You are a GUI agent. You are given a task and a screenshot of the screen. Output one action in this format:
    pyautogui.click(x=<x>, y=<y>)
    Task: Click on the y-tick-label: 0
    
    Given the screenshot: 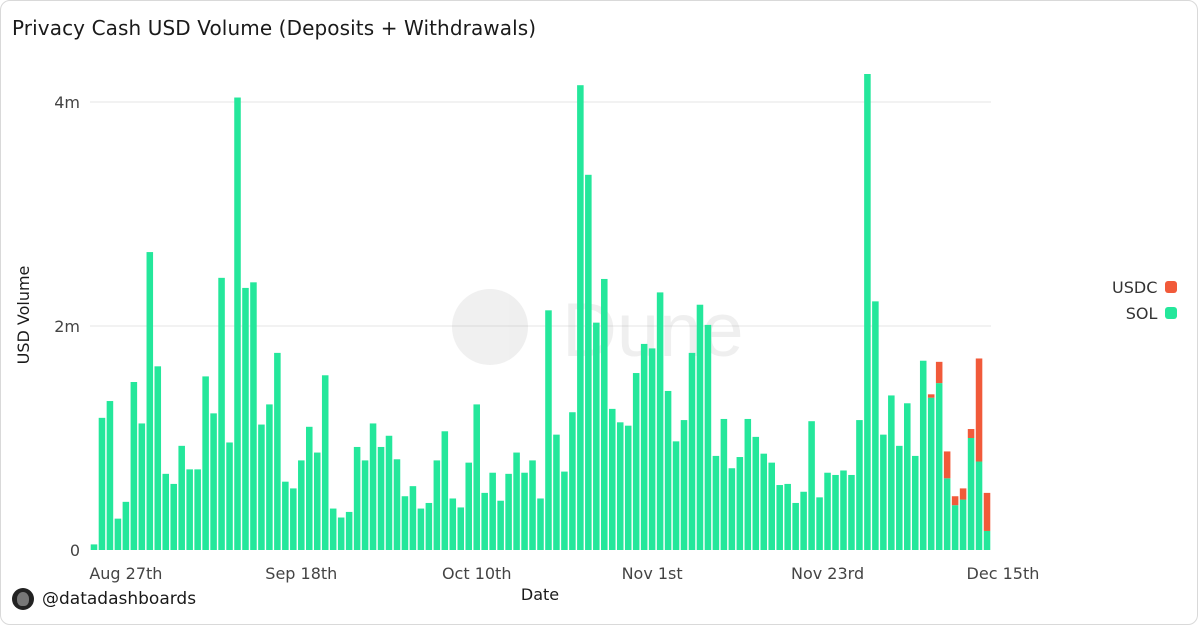 What is the action you would take?
    pyautogui.click(x=75, y=550)
    